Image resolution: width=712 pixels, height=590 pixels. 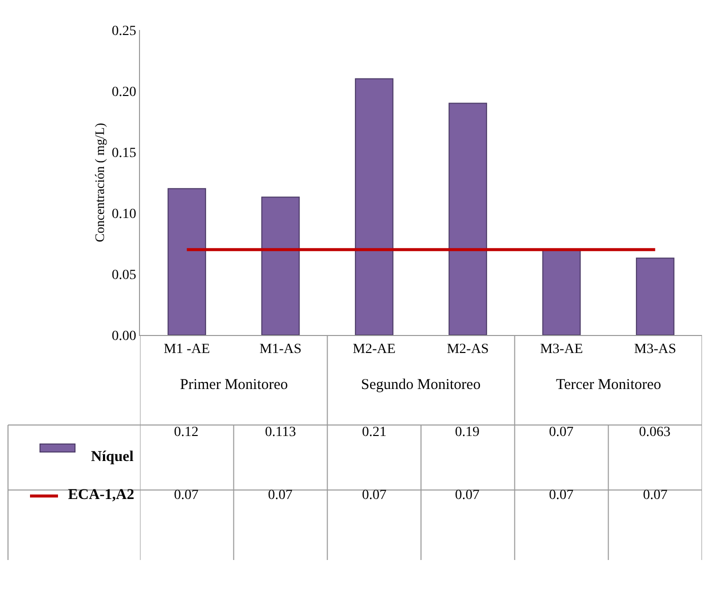 I want to click on data-label: 0.12, so click(x=186, y=432).